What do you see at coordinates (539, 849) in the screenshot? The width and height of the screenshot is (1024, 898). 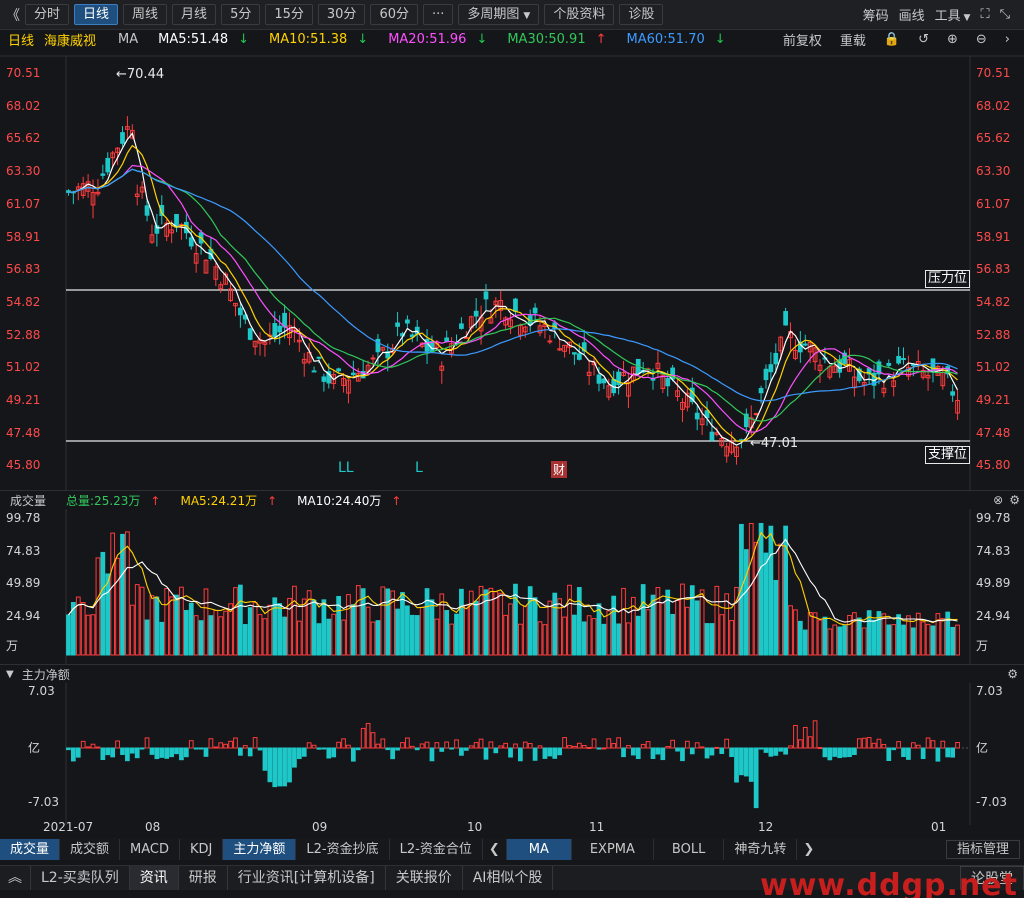 I see `tab-ma: MA` at bounding box center [539, 849].